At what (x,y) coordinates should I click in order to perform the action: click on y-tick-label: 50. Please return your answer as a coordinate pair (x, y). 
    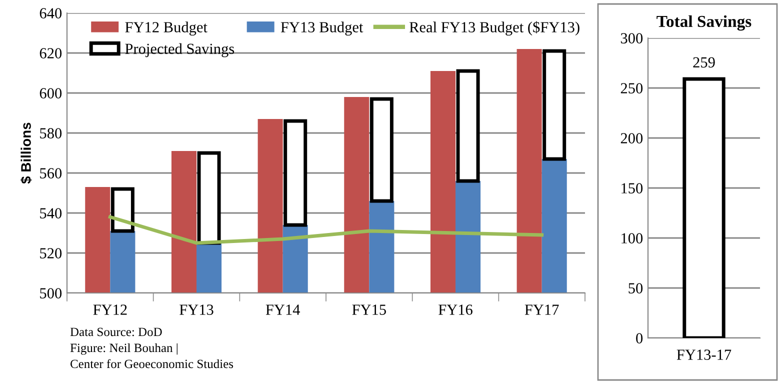
    Looking at the image, I should click on (635, 288).